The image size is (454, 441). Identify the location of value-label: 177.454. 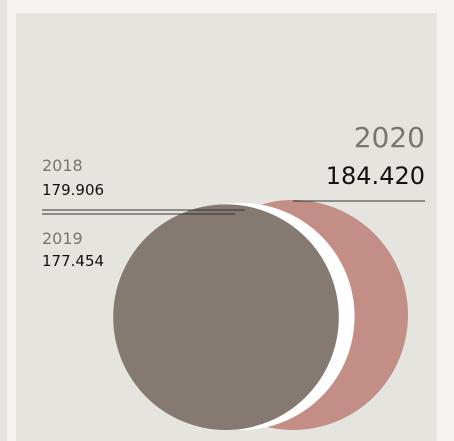
(73, 261).